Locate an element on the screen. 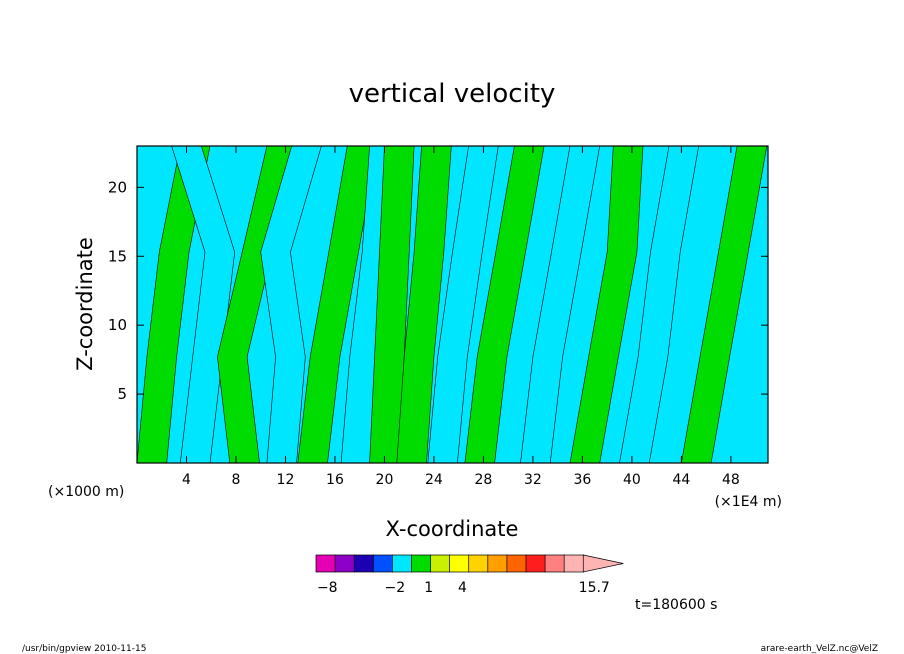  footer-left: /usr/bin/gpview 2010-11-15 is located at coordinates (84, 649).